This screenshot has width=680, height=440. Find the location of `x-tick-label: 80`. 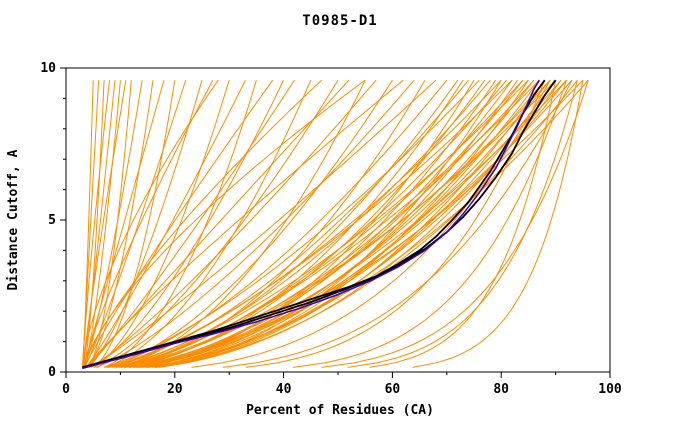

x-tick-label: 80 is located at coordinates (501, 389).